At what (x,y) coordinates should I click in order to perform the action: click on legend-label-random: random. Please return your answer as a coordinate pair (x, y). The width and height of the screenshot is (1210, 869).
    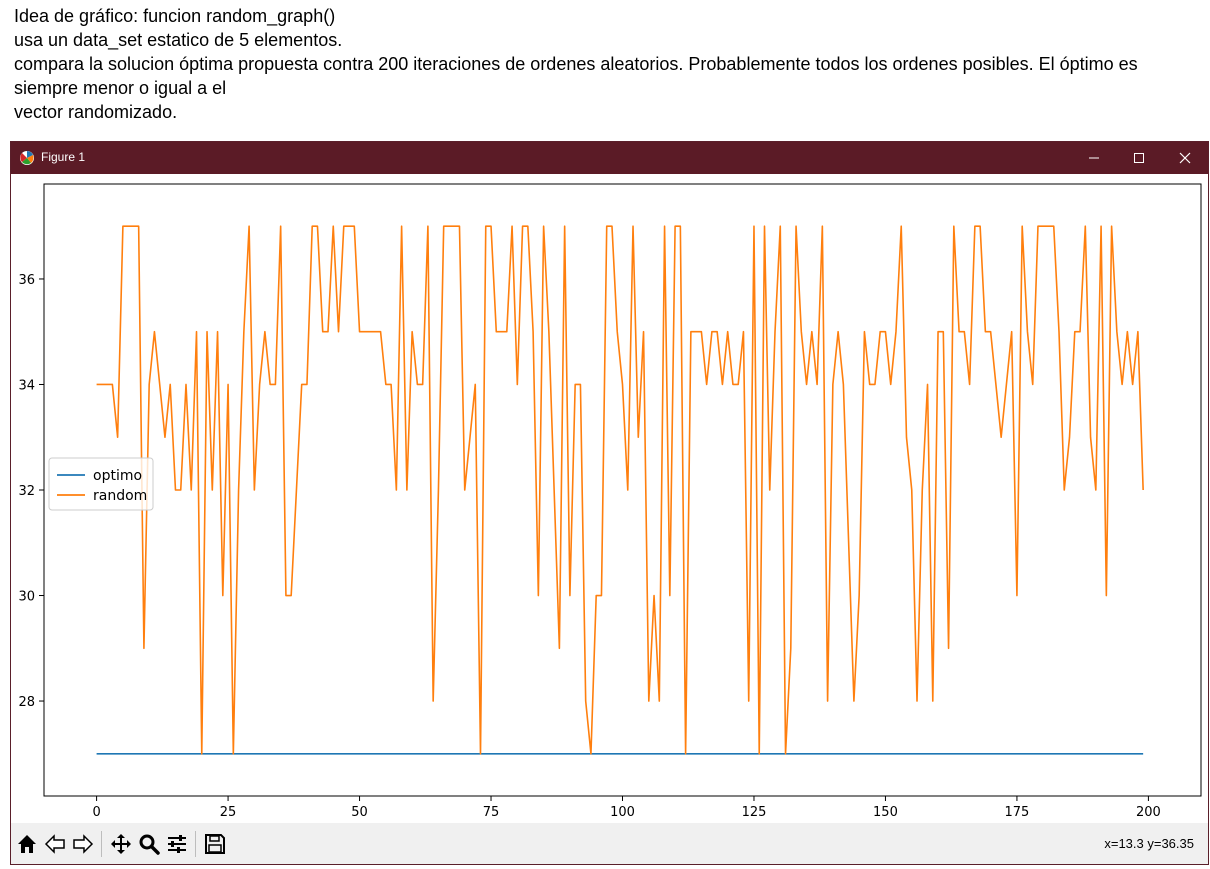
    Looking at the image, I should click on (120, 496).